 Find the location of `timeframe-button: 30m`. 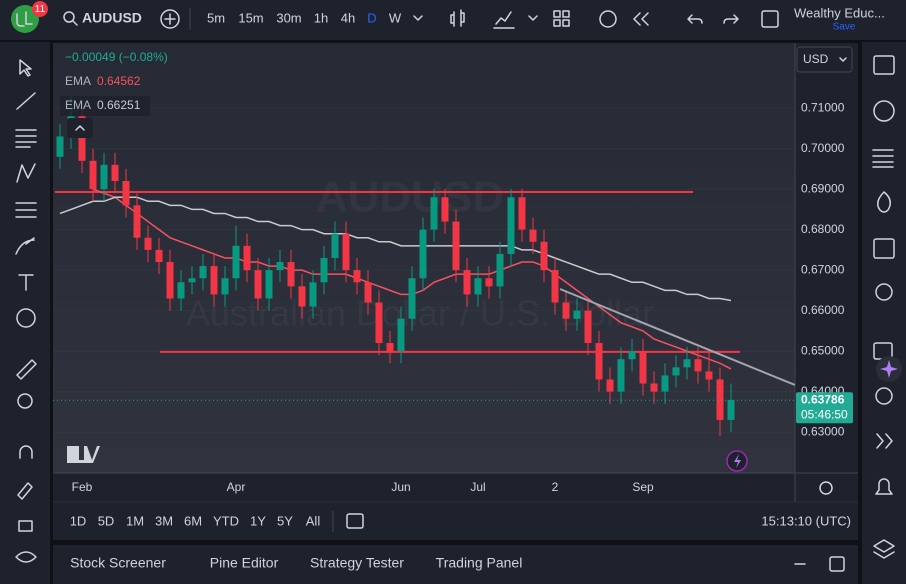

timeframe-button: 30m is located at coordinates (288, 17).